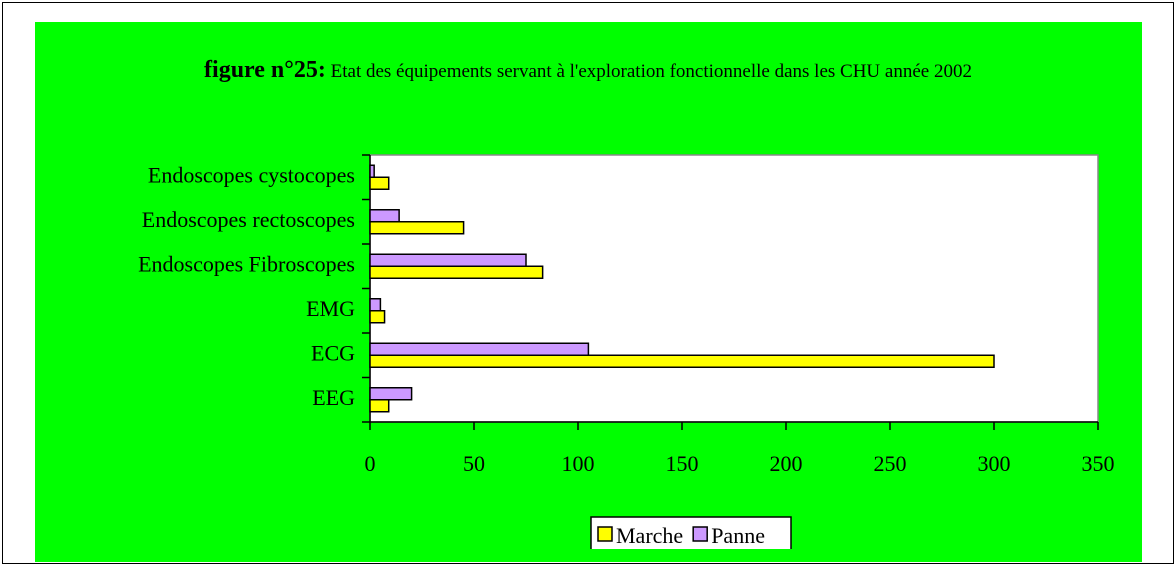 The width and height of the screenshot is (1176, 564). Describe the element at coordinates (251, 174) in the screenshot. I see `y-tick-label: Endoscopes cystocopes` at that location.